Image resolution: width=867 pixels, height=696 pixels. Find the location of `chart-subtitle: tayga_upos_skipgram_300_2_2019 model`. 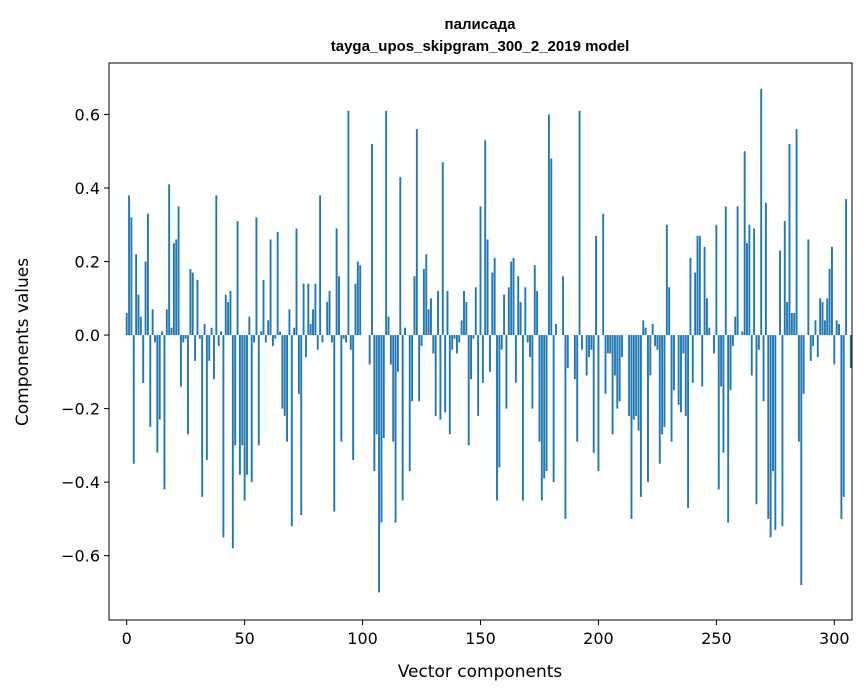

chart-subtitle: tayga_upos_skipgram_300_2_2019 model is located at coordinates (480, 46).